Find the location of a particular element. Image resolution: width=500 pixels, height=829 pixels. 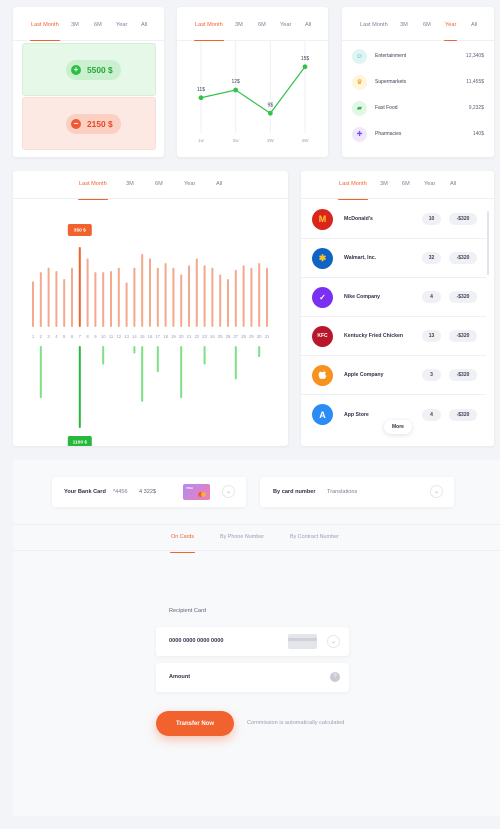

tab-by-contract-number: By Contract Number is located at coordinates (314, 537).